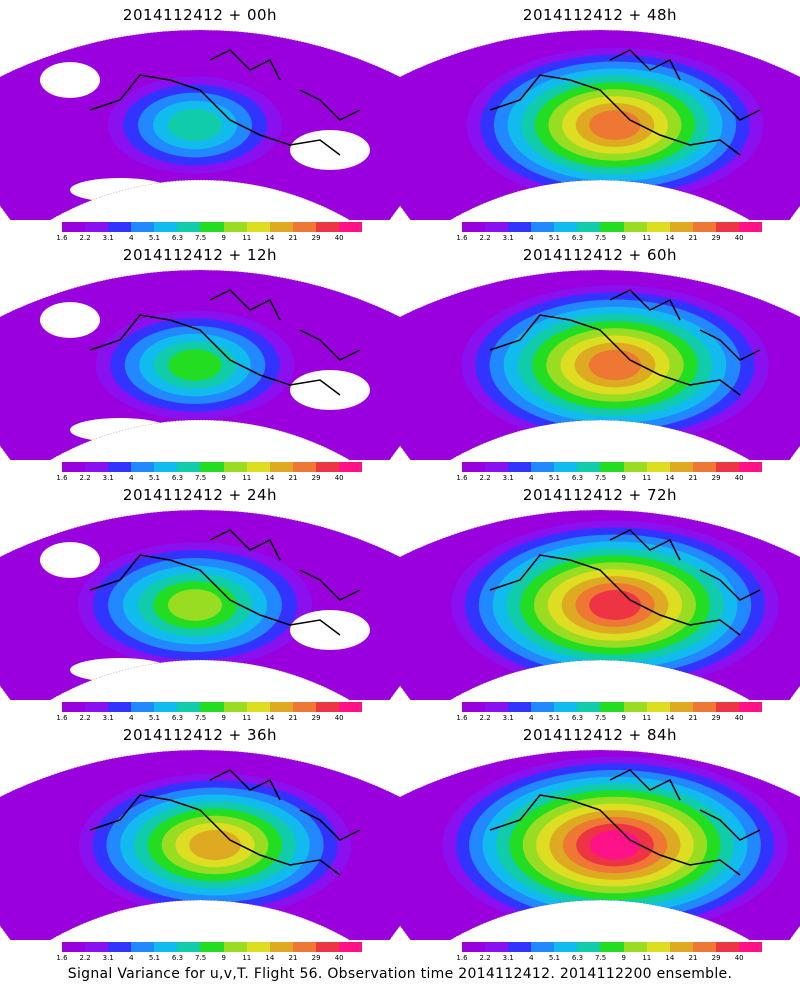 Image resolution: width=800 pixels, height=1000 pixels. I want to click on colorbar-label: 29, so click(716, 718).